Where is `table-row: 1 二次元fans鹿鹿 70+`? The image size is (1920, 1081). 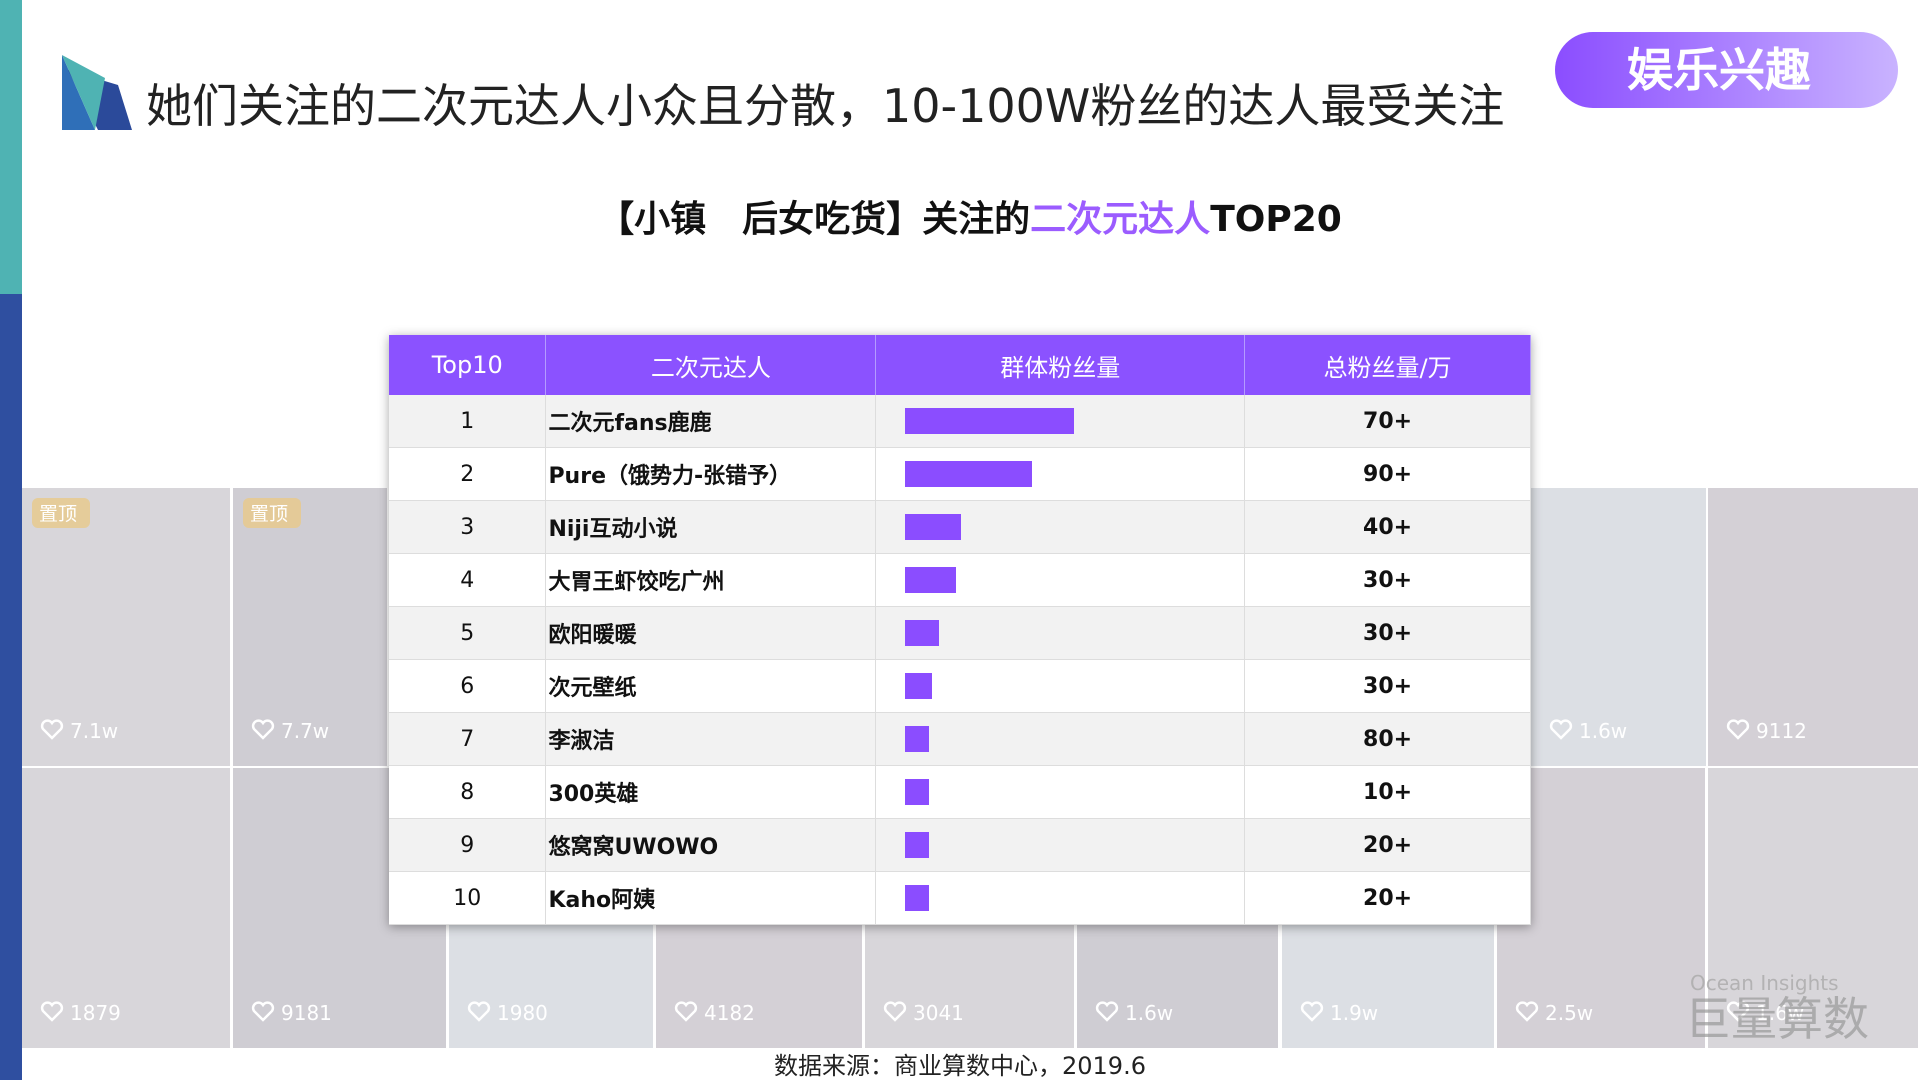 table-row: 1 二次元fans鹿鹿 70+ is located at coordinates (960, 421).